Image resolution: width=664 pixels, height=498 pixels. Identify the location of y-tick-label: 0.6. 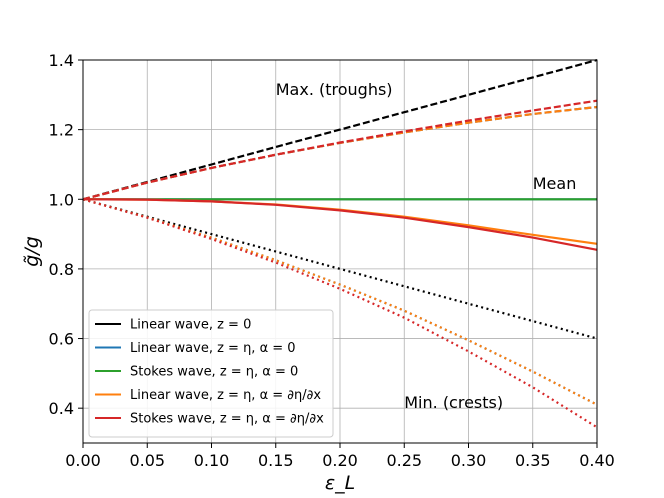
(61, 339).